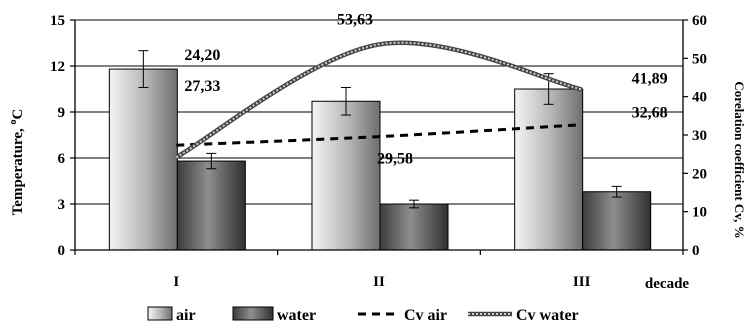 The image size is (746, 335). I want to click on y-axis-title-unit: C, so click(18, 114).